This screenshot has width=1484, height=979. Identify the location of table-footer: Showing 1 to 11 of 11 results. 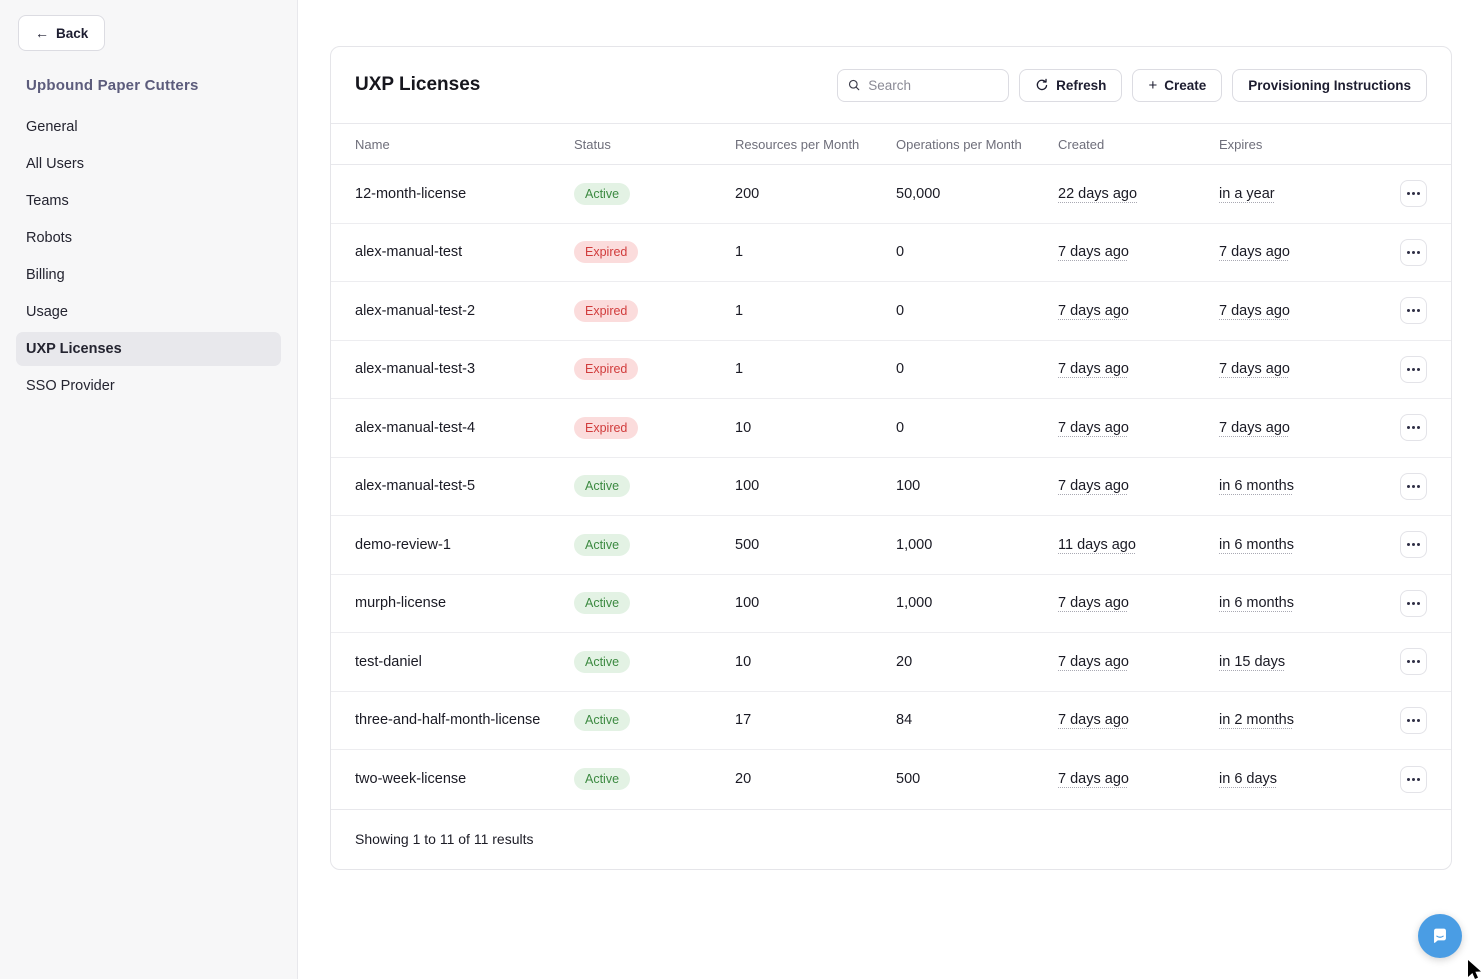
(891, 838).